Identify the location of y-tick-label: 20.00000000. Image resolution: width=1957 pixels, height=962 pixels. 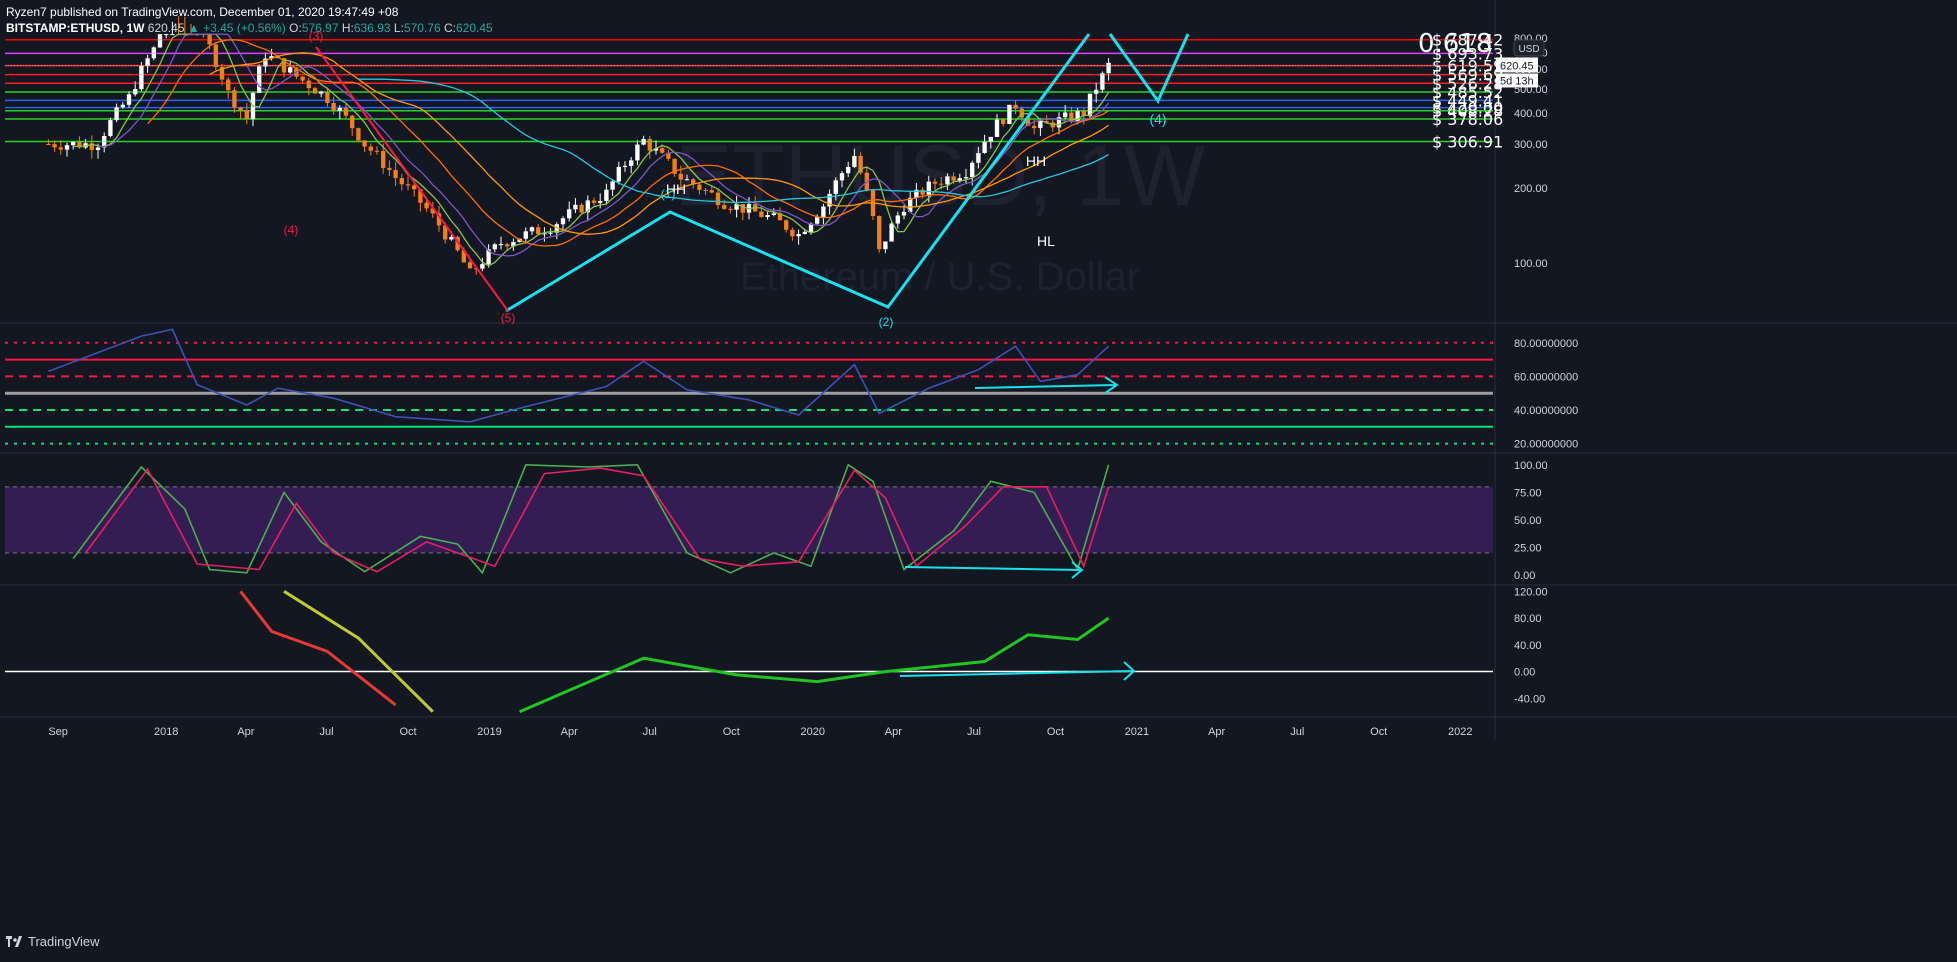
(1546, 445).